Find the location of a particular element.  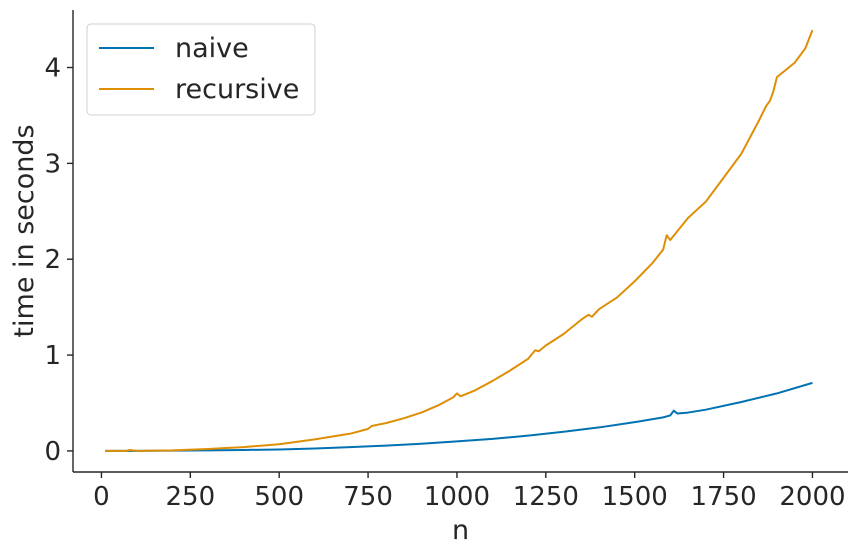

x-ticks: 0 250 500 750 1000 1250 1500 1750 2000 is located at coordinates (469, 492).